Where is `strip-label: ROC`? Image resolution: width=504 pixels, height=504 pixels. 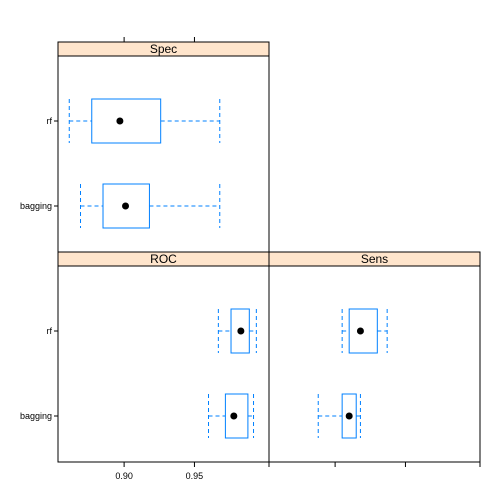
strip-label: ROC is located at coordinates (163, 259).